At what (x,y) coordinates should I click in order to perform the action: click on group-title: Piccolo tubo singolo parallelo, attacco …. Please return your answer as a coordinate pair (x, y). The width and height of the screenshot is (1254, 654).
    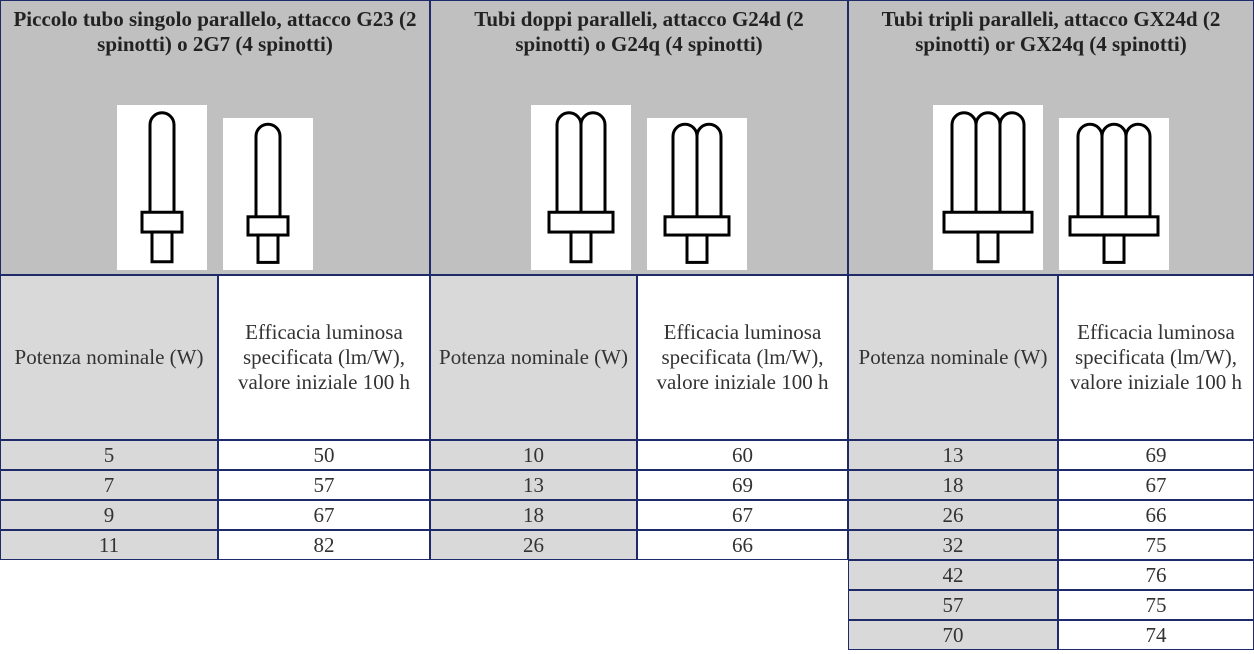
    Looking at the image, I should click on (215, 137).